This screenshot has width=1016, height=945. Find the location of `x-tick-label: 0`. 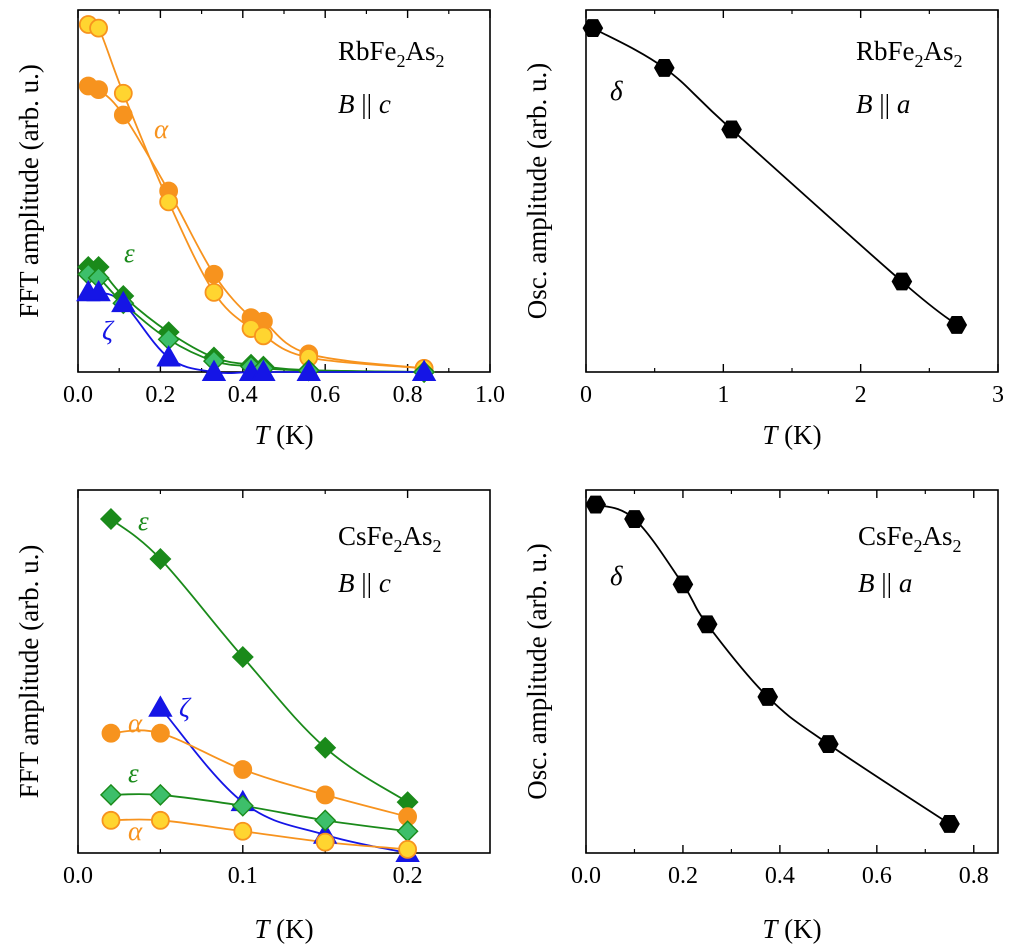

x-tick-label: 0 is located at coordinates (586, 395).